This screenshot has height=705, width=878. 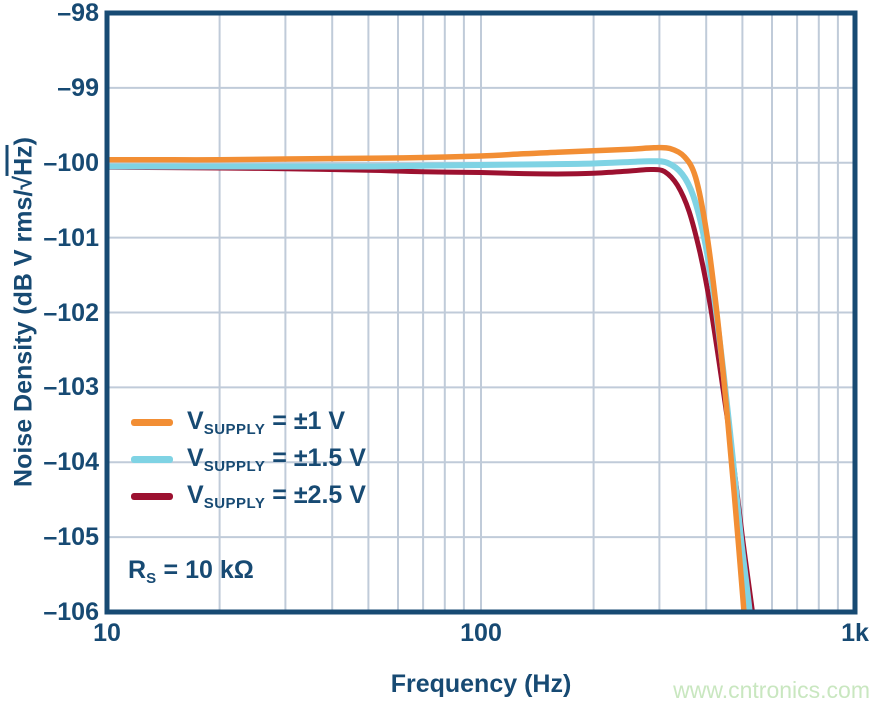 What do you see at coordinates (23, 141) in the screenshot?
I see `y-axis-title-suffix: )` at bounding box center [23, 141].